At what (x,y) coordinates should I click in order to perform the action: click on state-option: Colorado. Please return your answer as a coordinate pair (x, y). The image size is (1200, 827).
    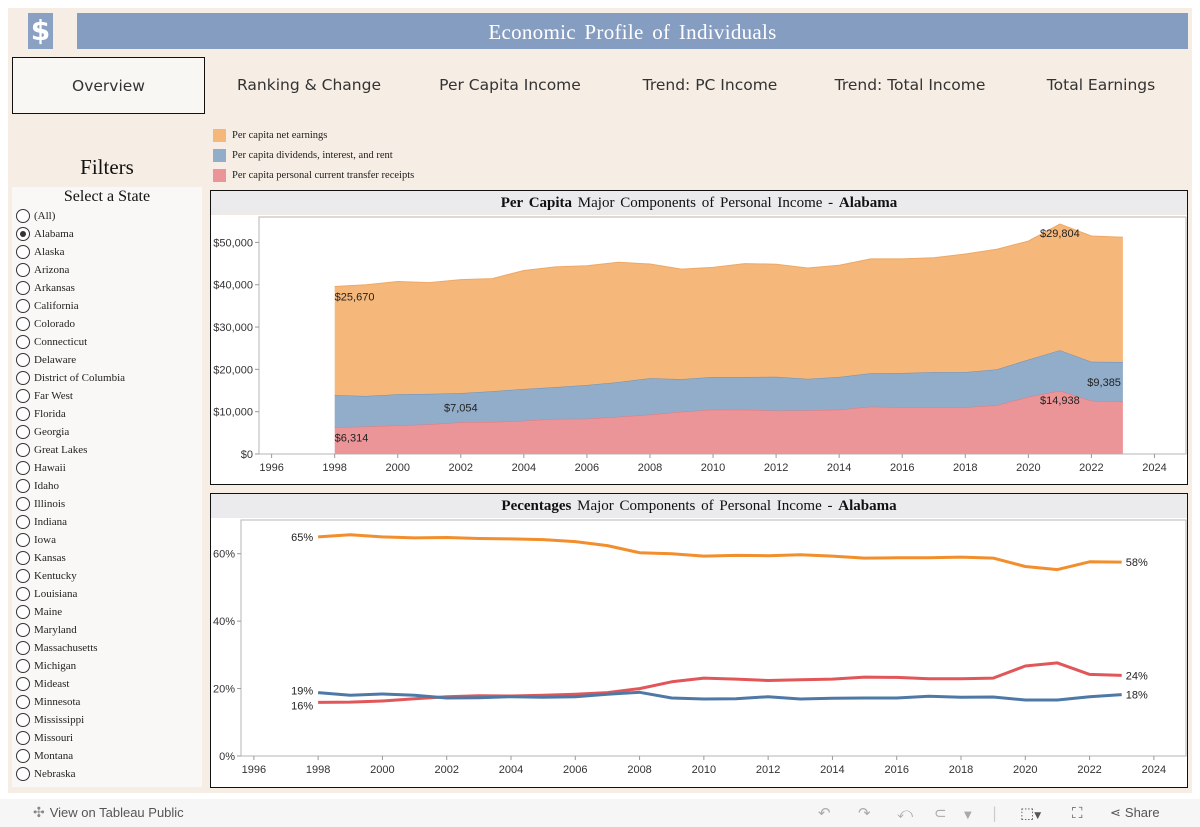
    Looking at the image, I should click on (107, 324).